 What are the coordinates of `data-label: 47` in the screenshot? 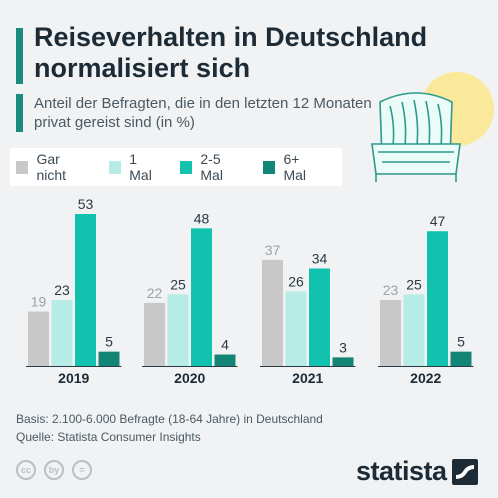 It's located at (438, 221).